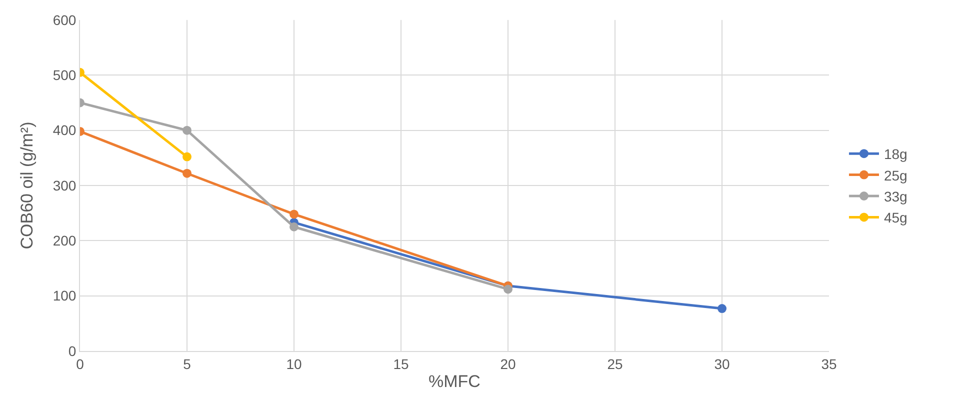 The image size is (969, 403). I want to click on x-tick-label: 10, so click(294, 364).